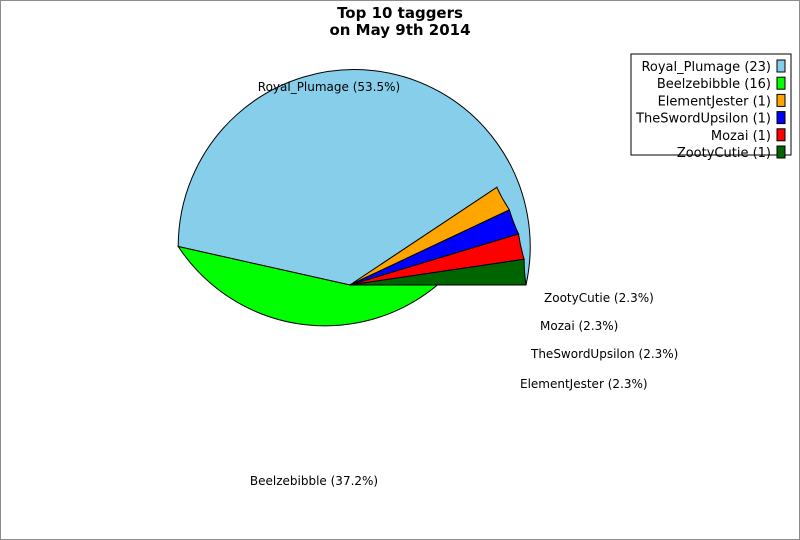 The width and height of the screenshot is (800, 540). I want to click on legend-item-label: ElementJester (1), so click(714, 101).